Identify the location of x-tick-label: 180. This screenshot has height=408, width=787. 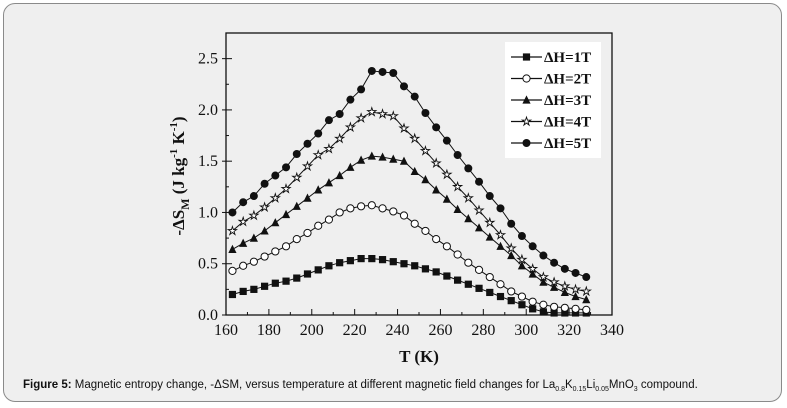
(269, 330).